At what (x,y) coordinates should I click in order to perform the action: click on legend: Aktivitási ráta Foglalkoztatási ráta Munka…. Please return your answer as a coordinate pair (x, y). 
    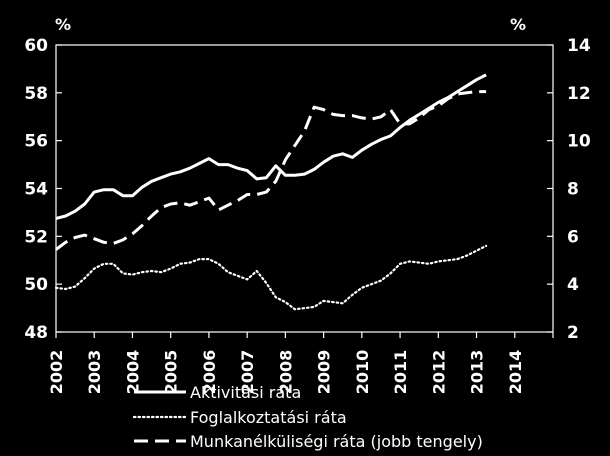
    Looking at the image, I should click on (307, 417).